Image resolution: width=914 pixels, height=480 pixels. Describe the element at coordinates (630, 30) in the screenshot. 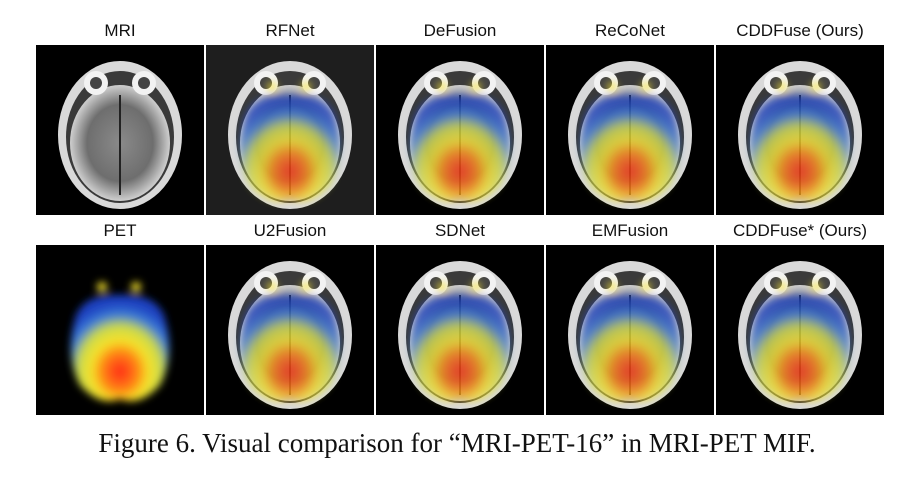

I see `panel-label-reconet: ReCoNet` at that location.